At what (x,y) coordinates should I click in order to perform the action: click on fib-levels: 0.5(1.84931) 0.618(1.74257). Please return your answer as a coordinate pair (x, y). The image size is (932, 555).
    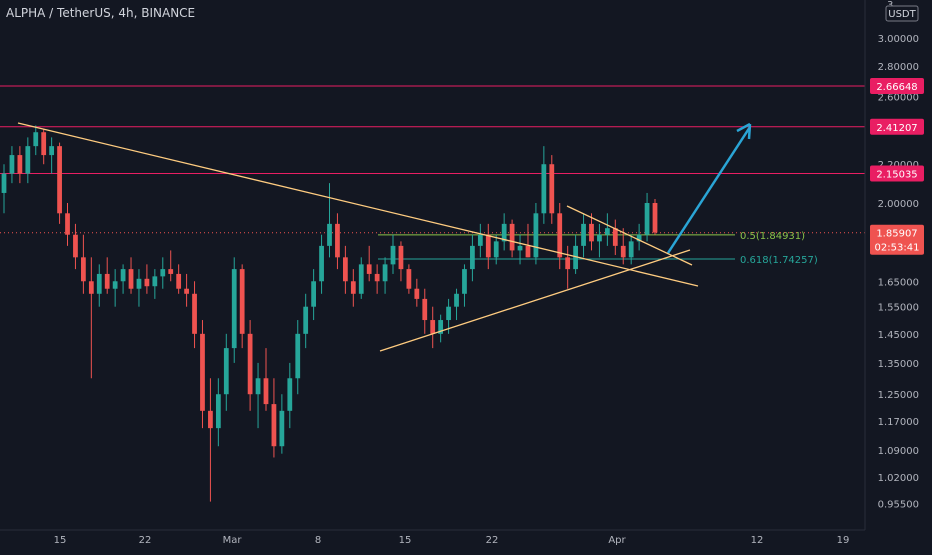
    Looking at the image, I should click on (432, 248).